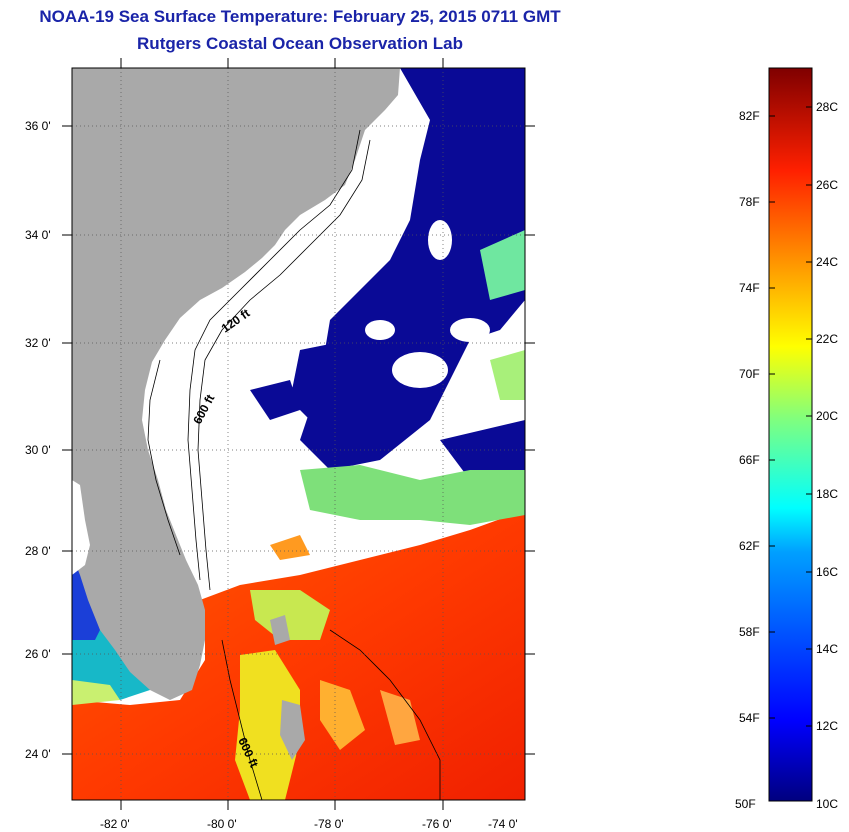  I want to click on colorbar-c-label: 16C, so click(827, 572).